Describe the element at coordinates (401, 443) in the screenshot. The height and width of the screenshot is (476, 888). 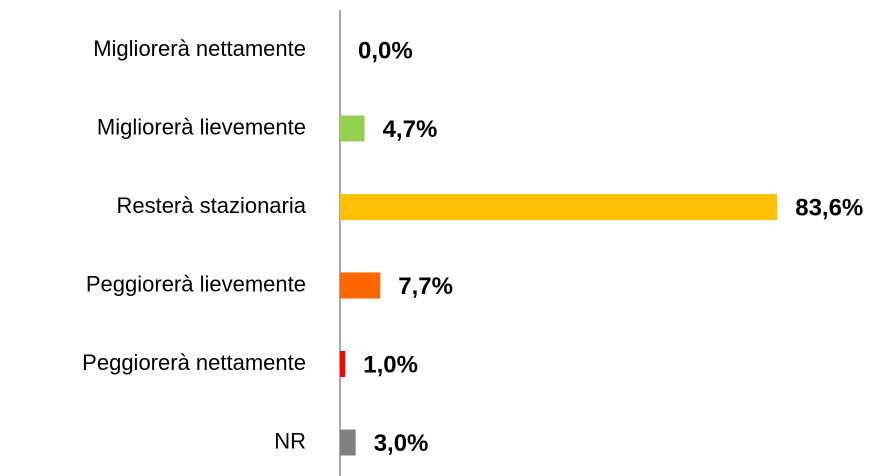
I see `value-label: 3,0%` at that location.